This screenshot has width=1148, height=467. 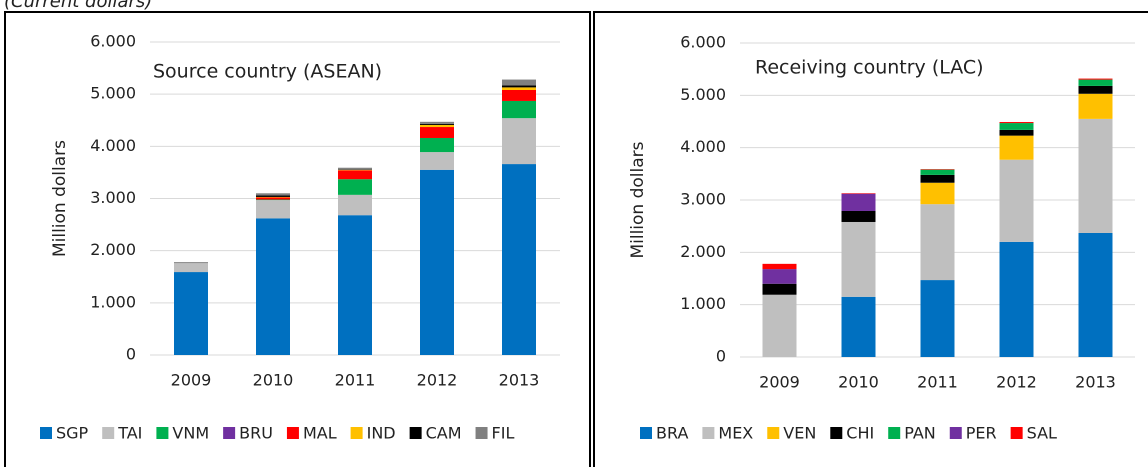 What do you see at coordinates (981, 433) in the screenshot?
I see `legend-label: PER` at bounding box center [981, 433].